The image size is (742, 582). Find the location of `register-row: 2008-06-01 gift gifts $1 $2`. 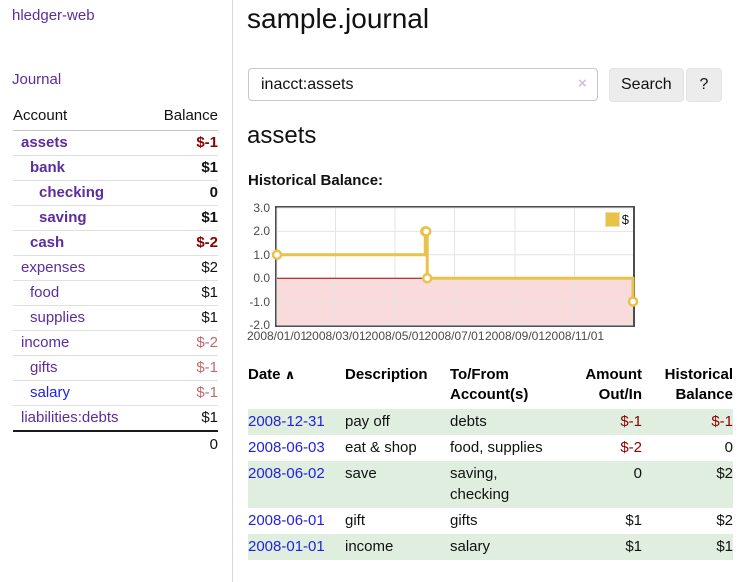

register-row: 2008-06-01 gift gifts $1 $2 is located at coordinates (490, 521).